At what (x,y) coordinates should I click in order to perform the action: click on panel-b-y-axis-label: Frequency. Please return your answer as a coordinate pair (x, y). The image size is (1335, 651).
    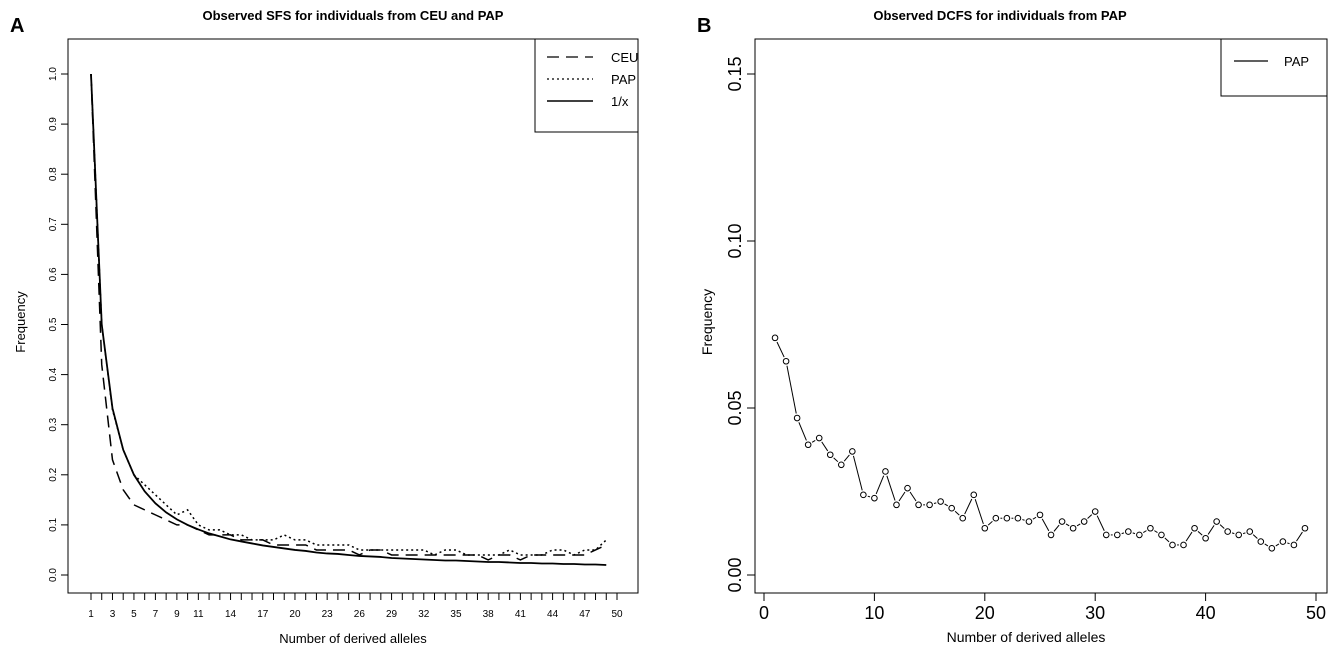
    Looking at the image, I should click on (707, 322).